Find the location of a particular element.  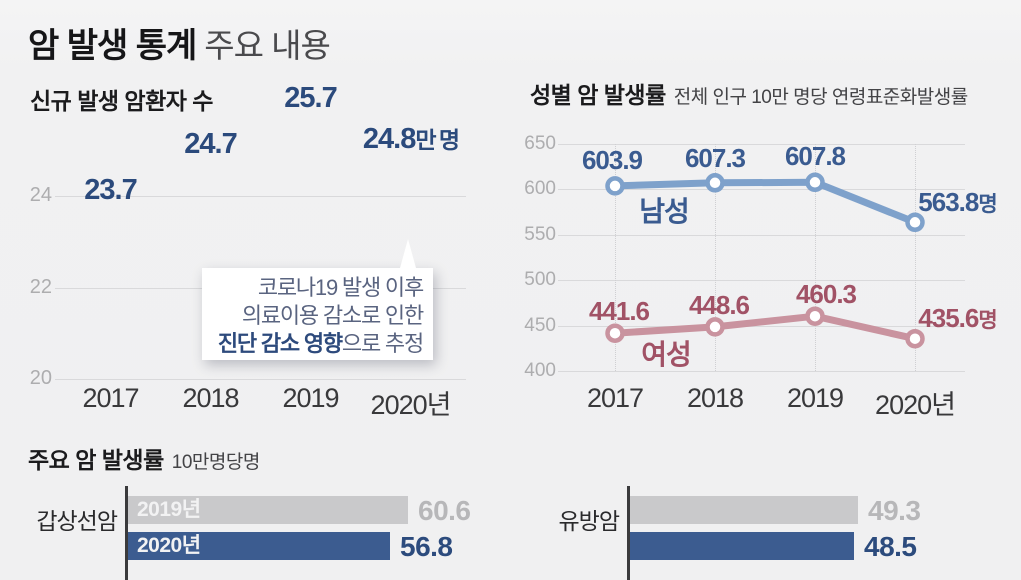

line-chart-x-tick-label: 2020년 is located at coordinates (915, 405).